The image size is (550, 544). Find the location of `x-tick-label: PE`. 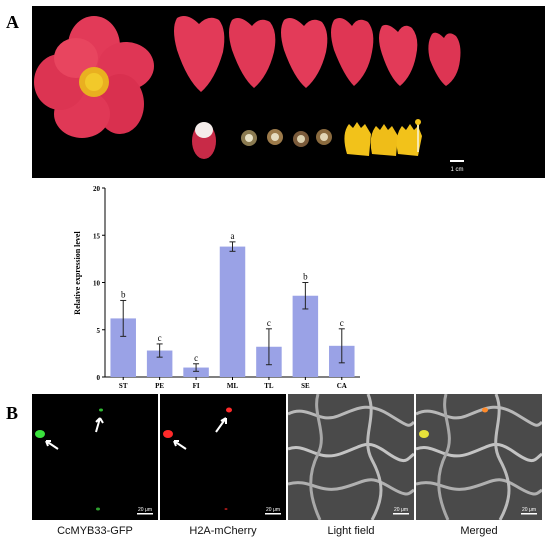

x-tick-label: PE is located at coordinates (159, 386).